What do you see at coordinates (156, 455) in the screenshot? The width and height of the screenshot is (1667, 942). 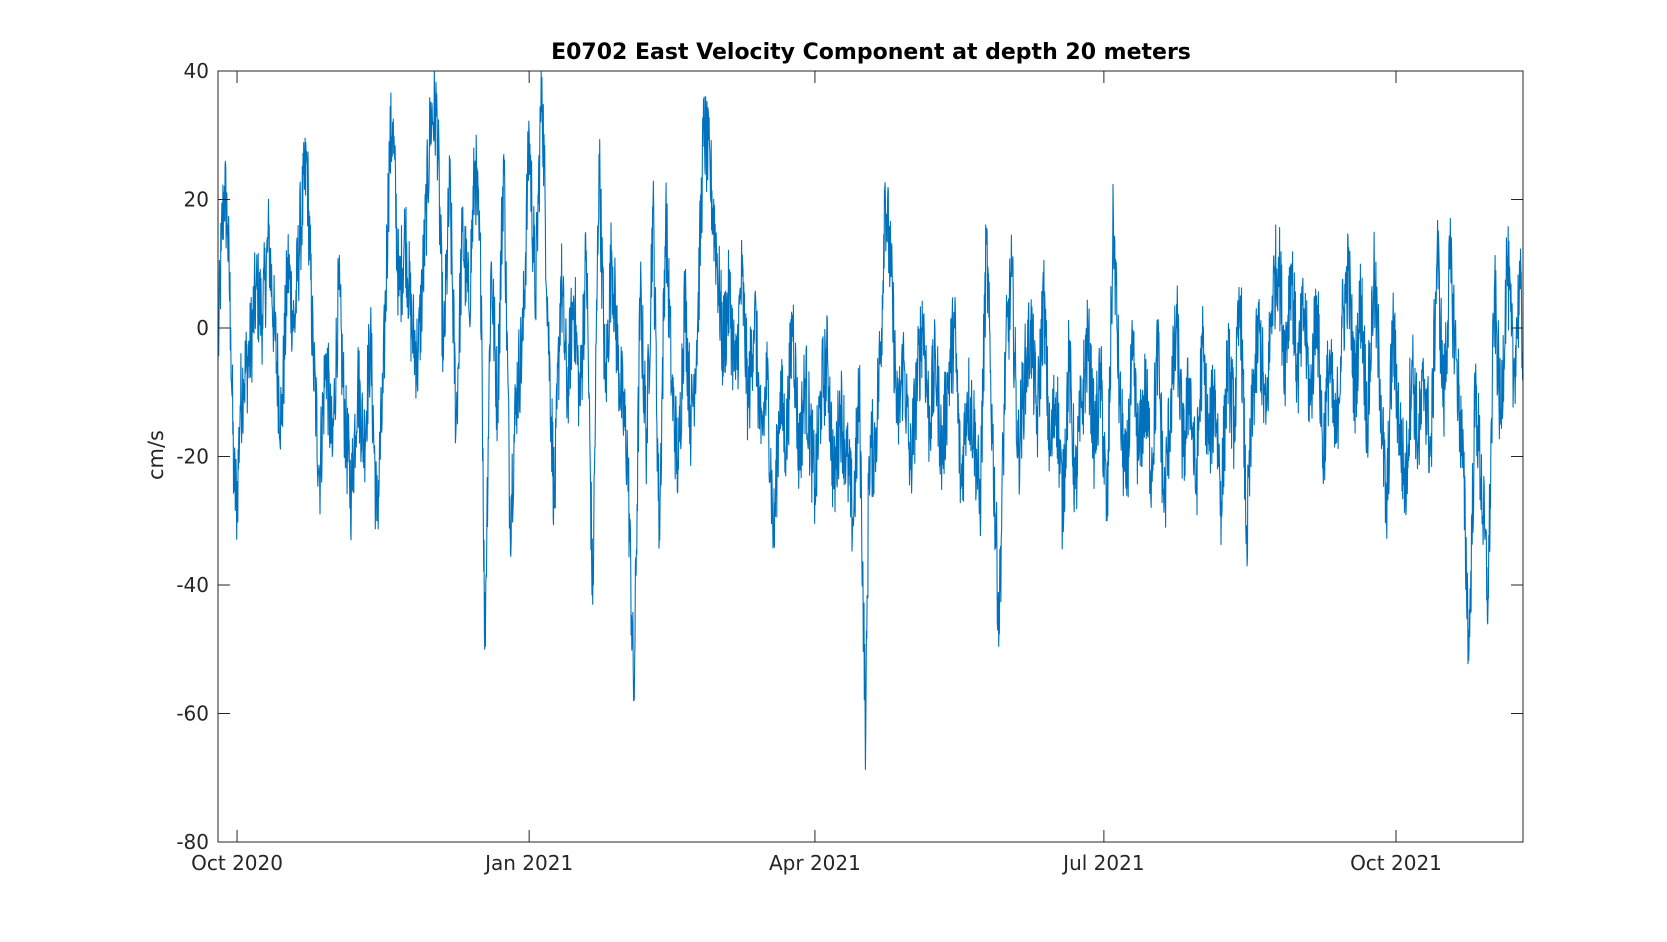 I see `y-axis-label: cm/s` at bounding box center [156, 455].